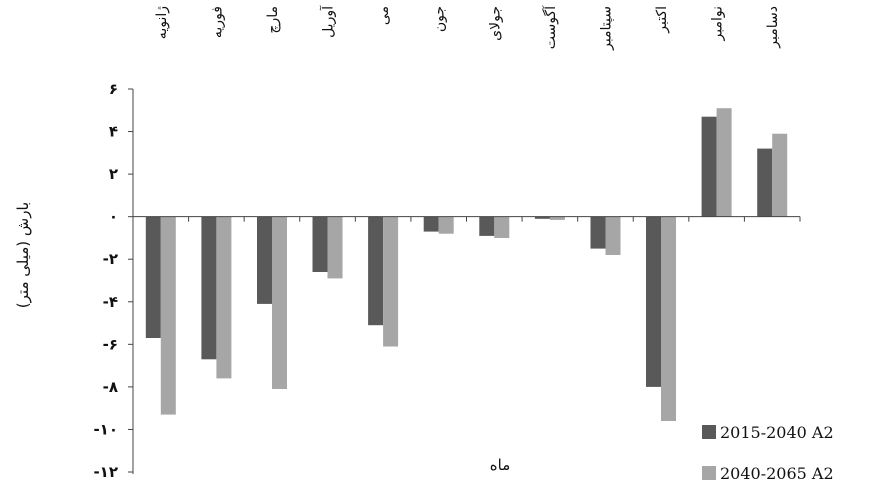  What do you see at coordinates (440, 19) in the screenshot?
I see `category-label: جون` at bounding box center [440, 19].